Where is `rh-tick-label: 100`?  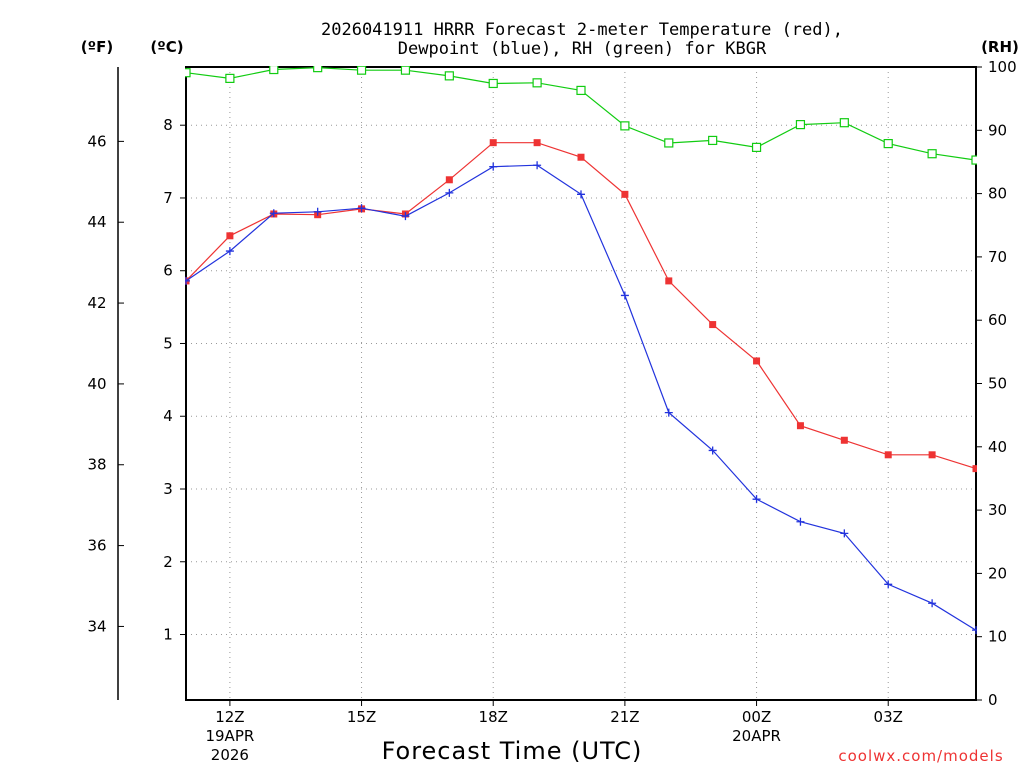
rh-tick-label: 100 is located at coordinates (1002, 67).